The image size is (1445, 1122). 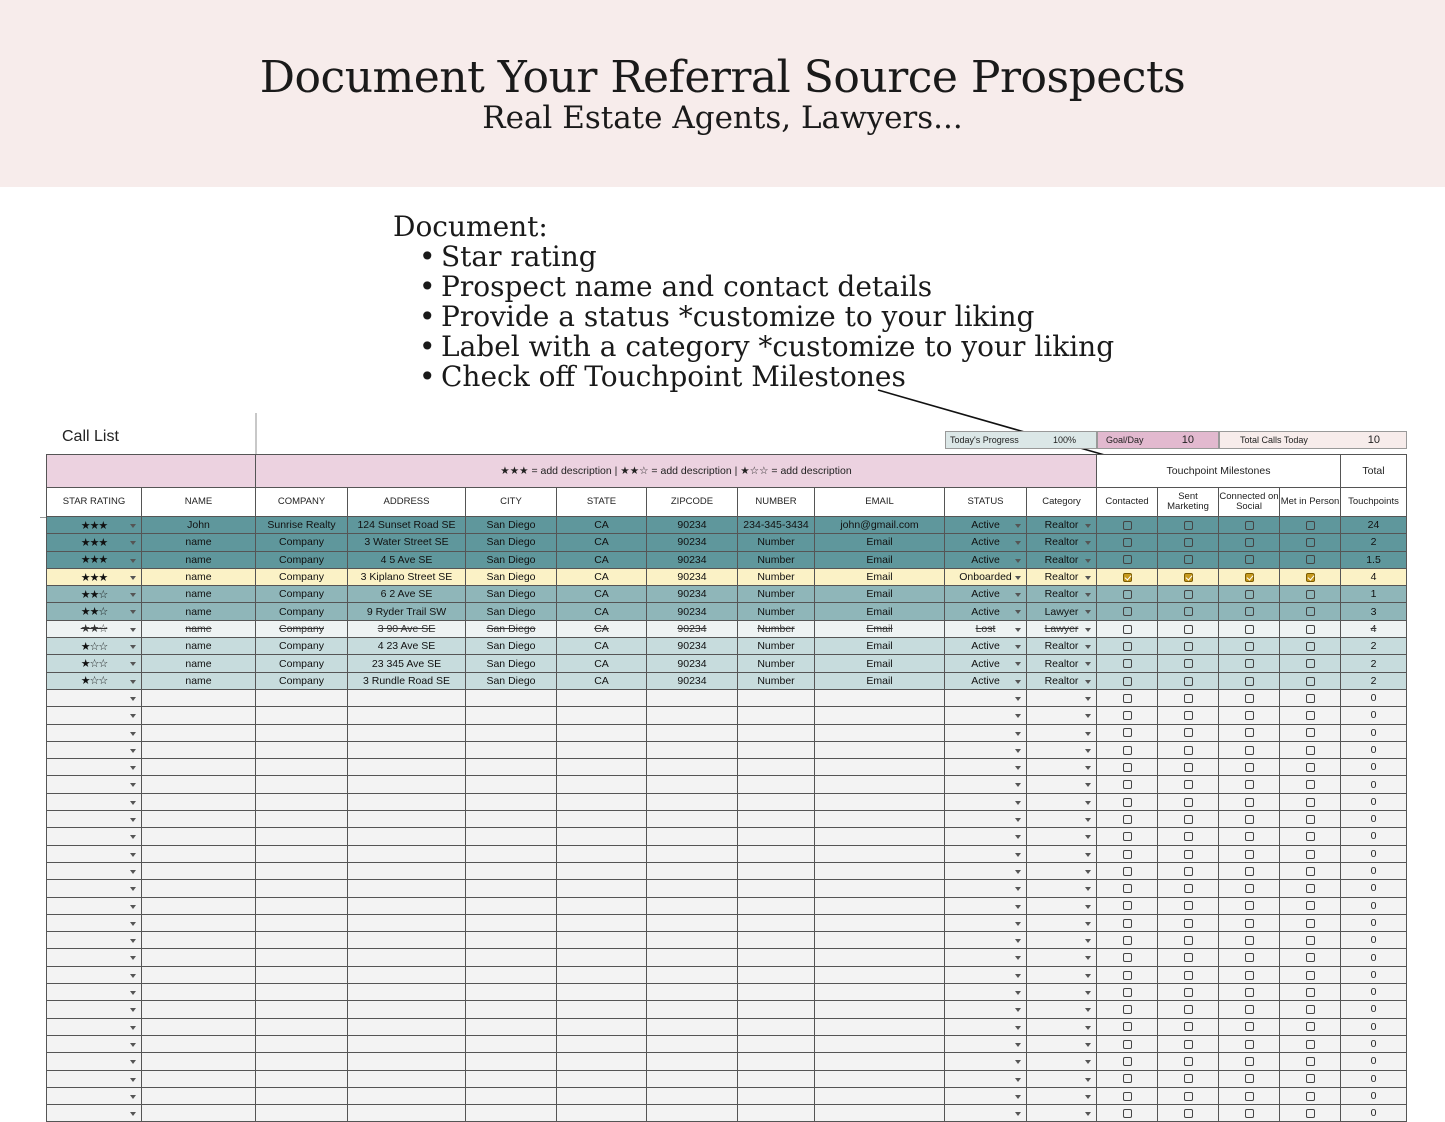 I want to click on address-cell: 6 2 Ave SE, so click(x=406, y=594).